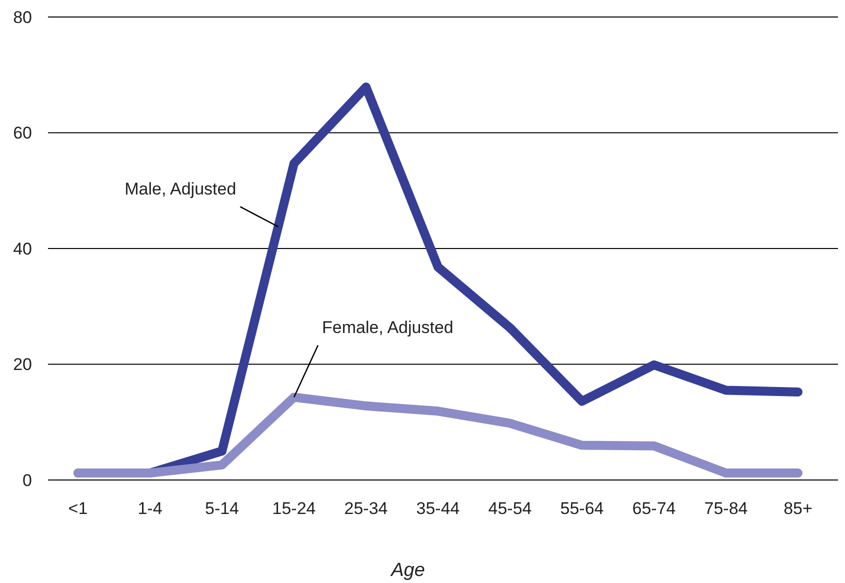 This screenshot has width=845, height=583. I want to click on x-tick-label: 45-54, so click(510, 508).